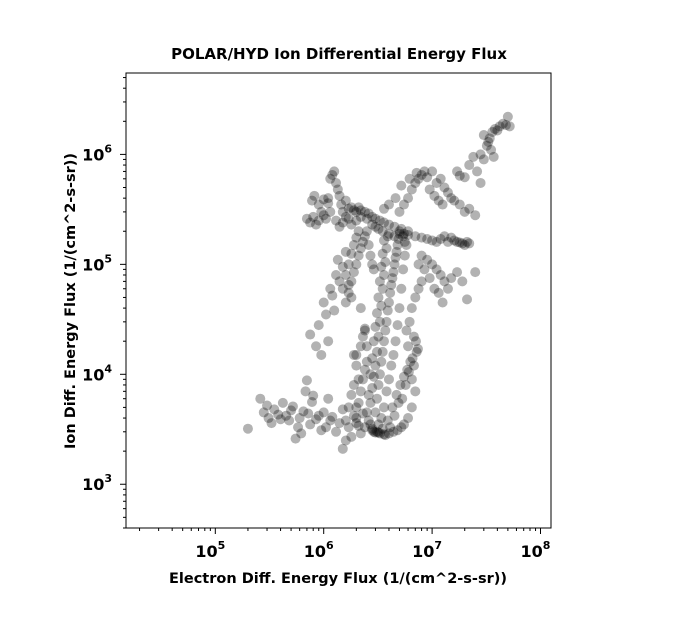  I want to click on y-tick-label: 103, so click(97, 483).